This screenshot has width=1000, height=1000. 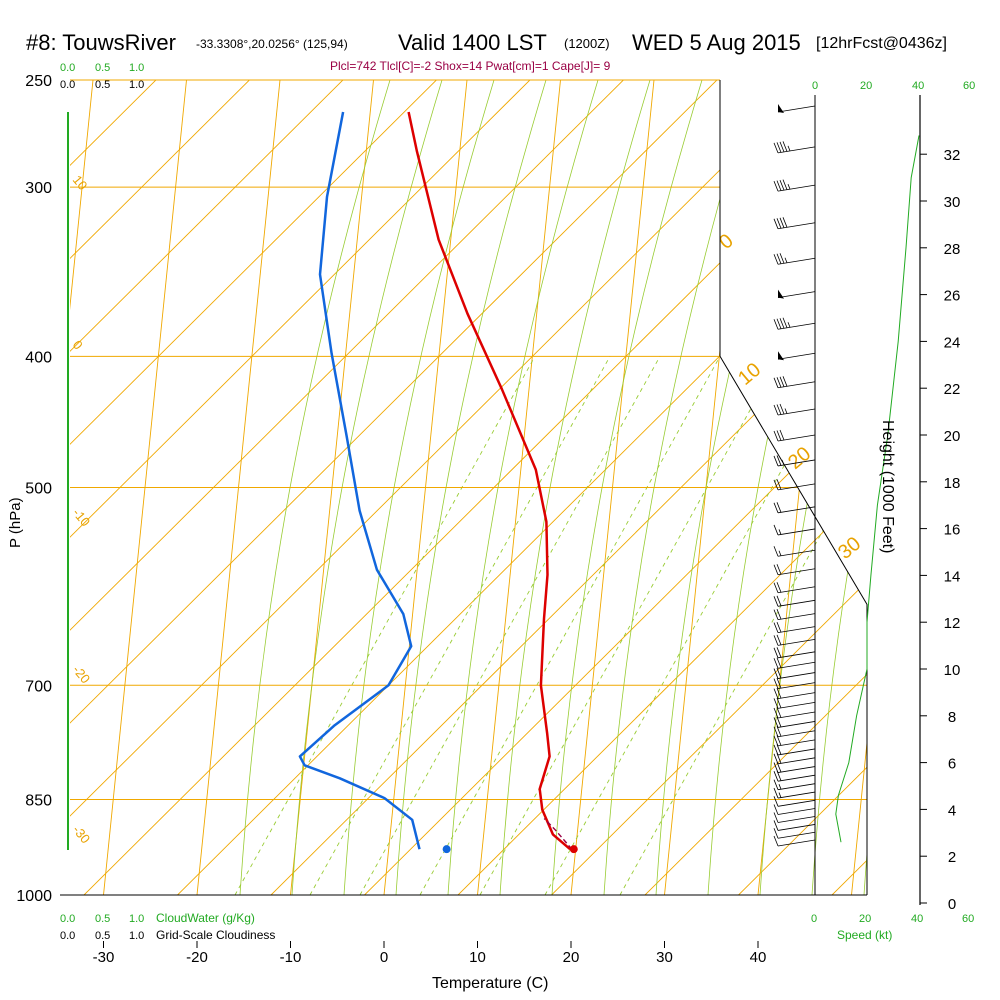 What do you see at coordinates (573, 849) in the screenshot?
I see `surface-temperature-marker` at bounding box center [573, 849].